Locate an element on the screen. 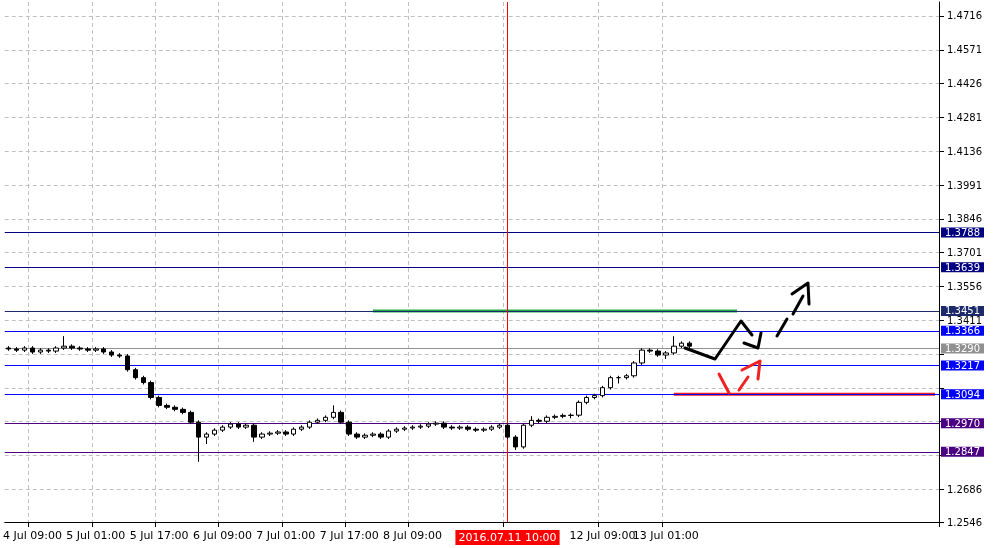  y-tick-label: 1.2546 is located at coordinates (964, 522).